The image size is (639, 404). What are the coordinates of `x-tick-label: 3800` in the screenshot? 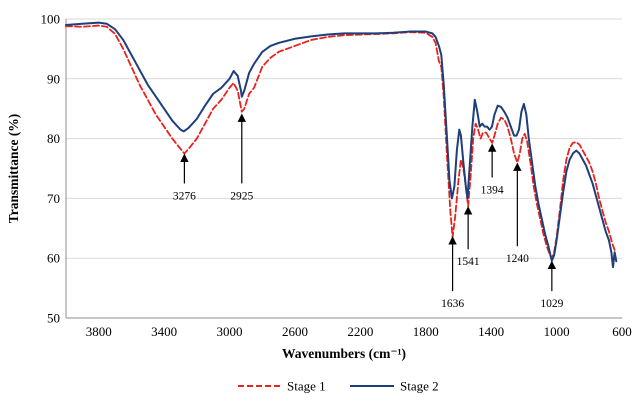 It's located at (99, 331).